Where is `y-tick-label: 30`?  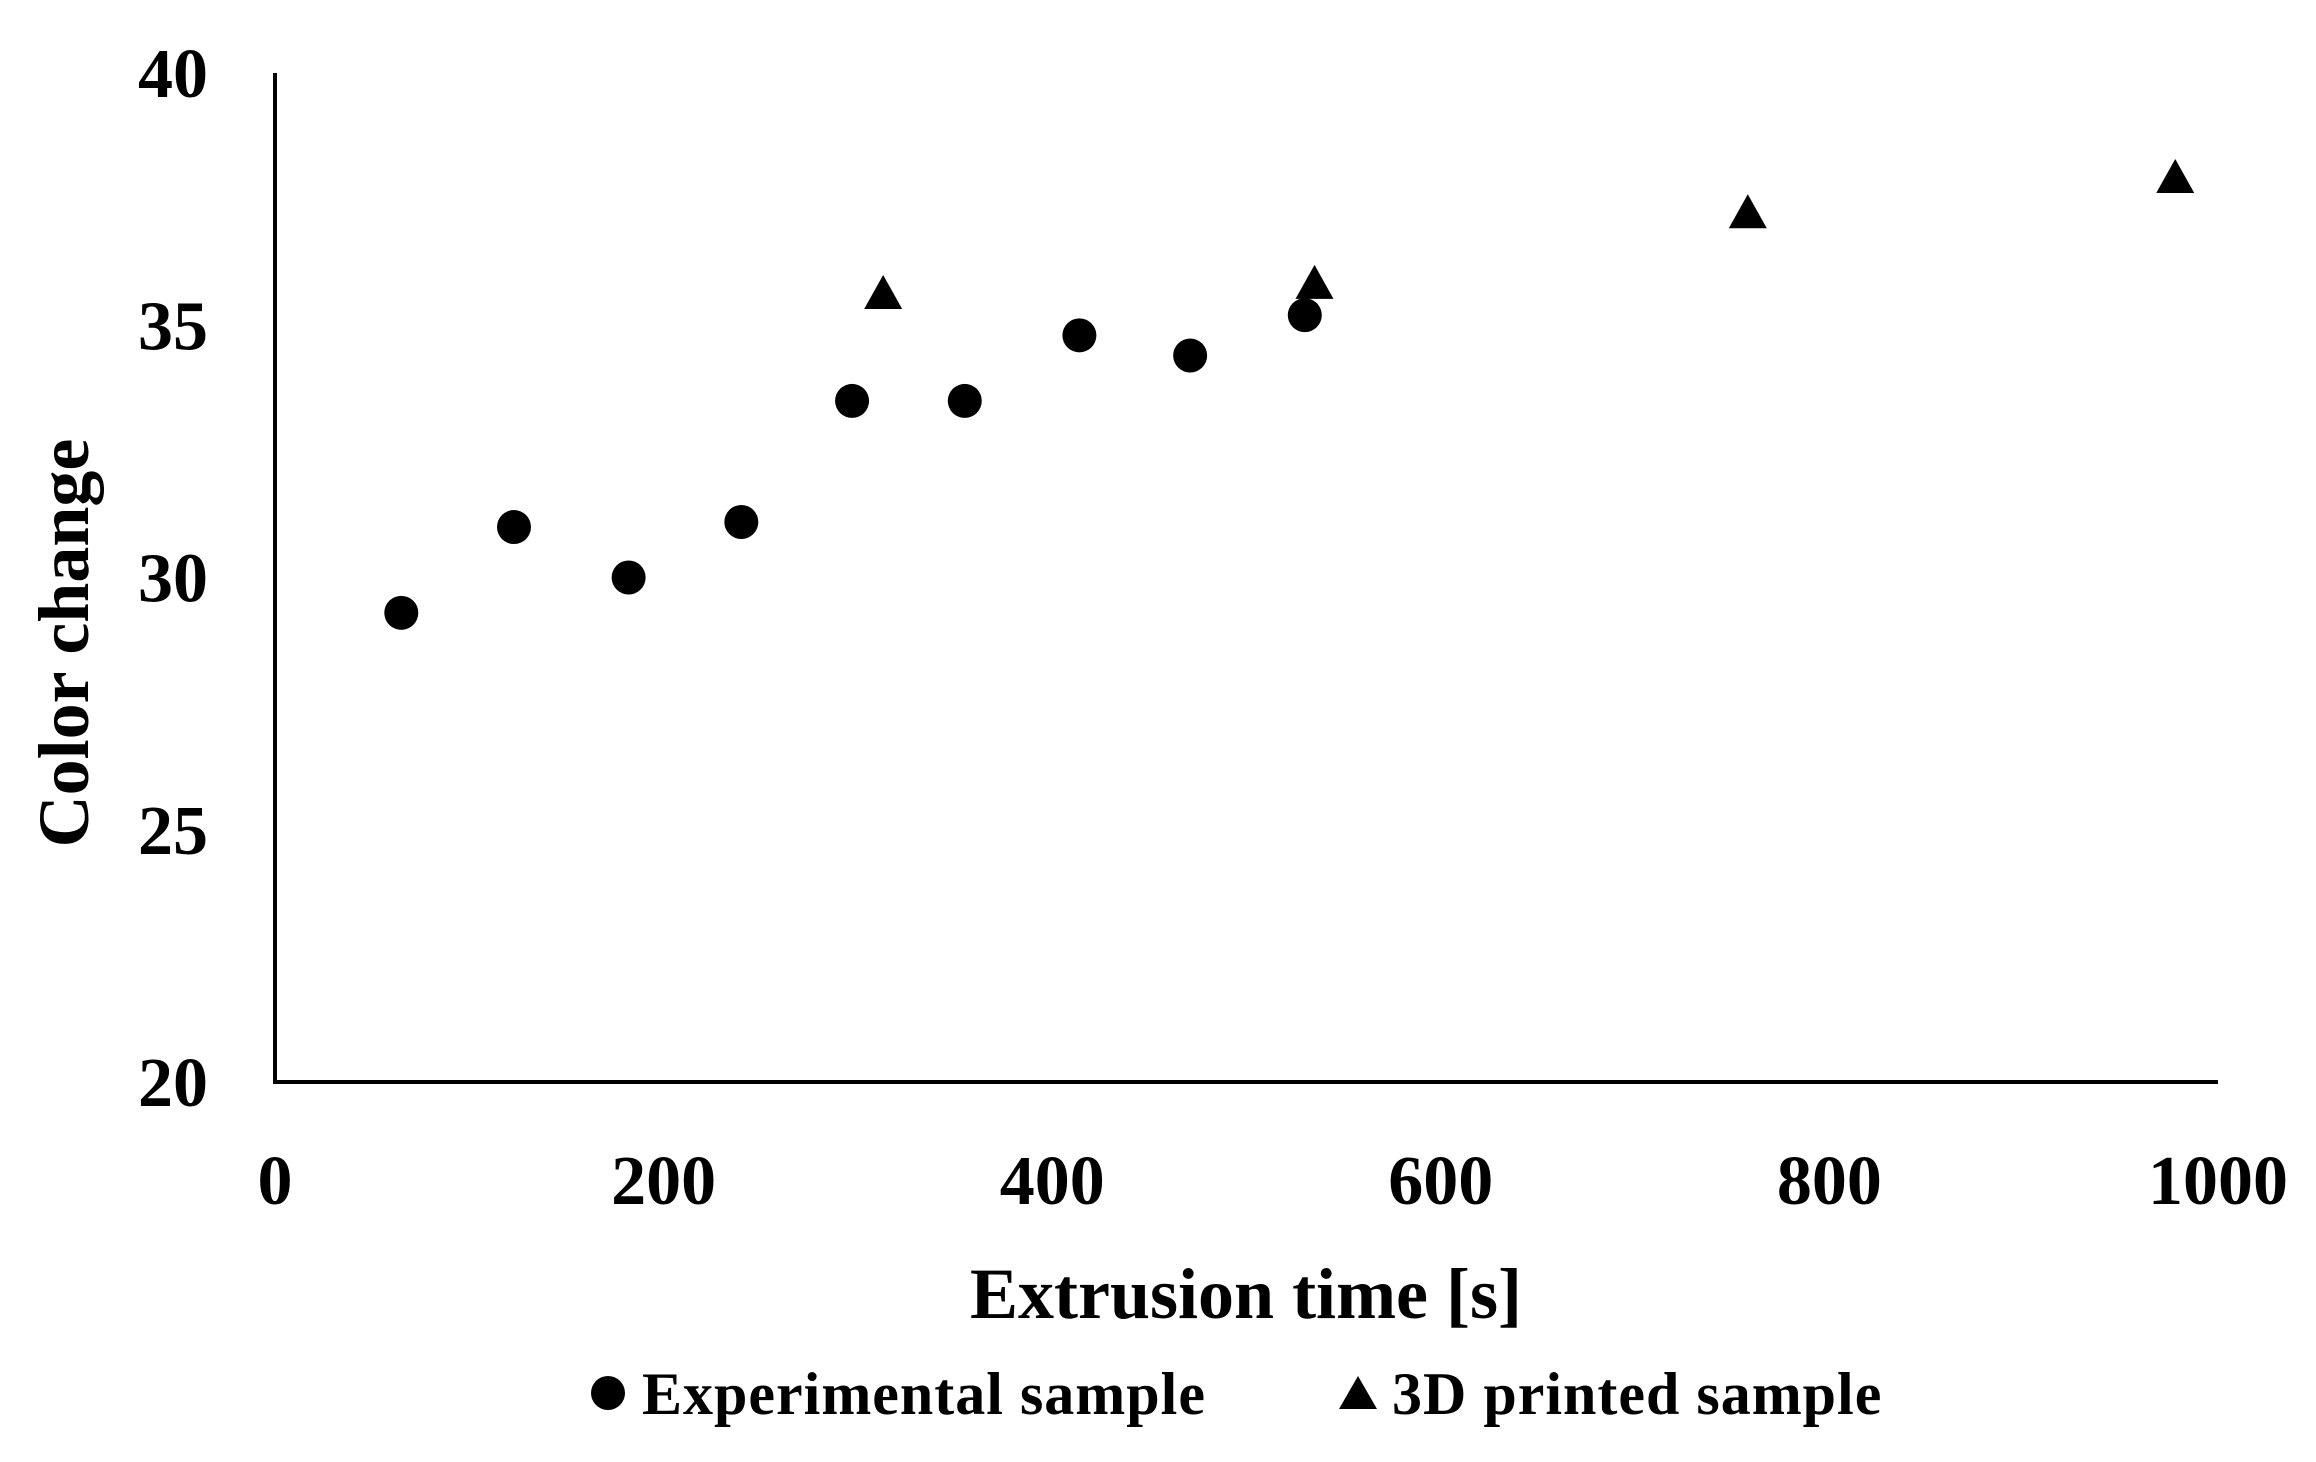 y-tick-label: 30 is located at coordinates (173, 579).